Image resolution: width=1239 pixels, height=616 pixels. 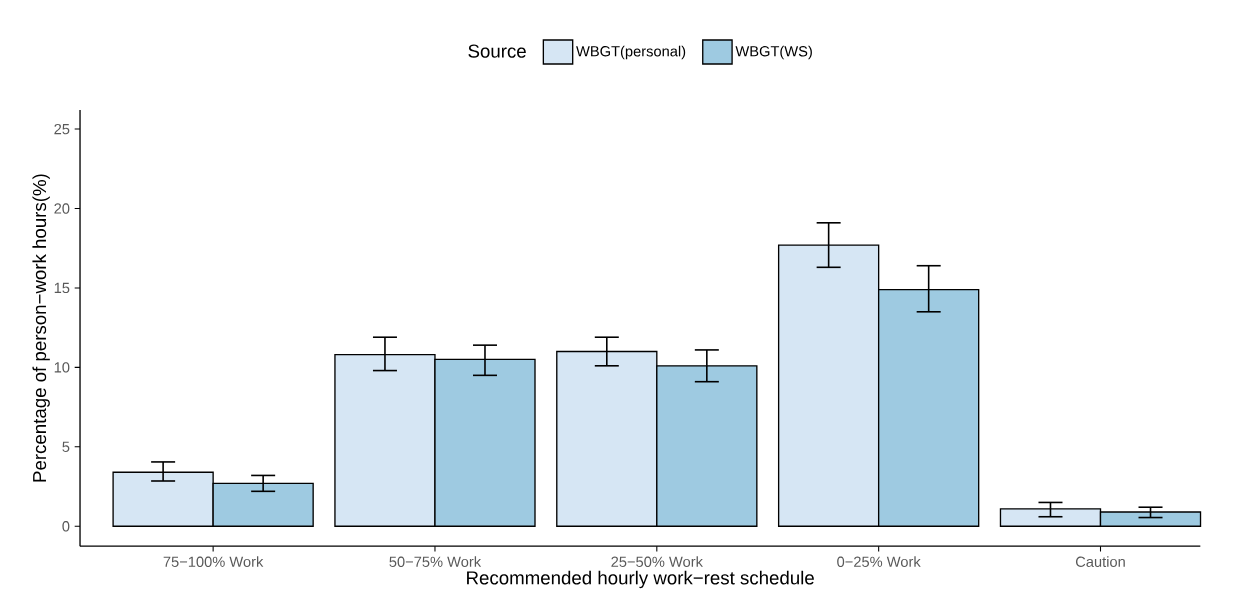 I want to click on y-tick-label: 20, so click(x=62, y=208).